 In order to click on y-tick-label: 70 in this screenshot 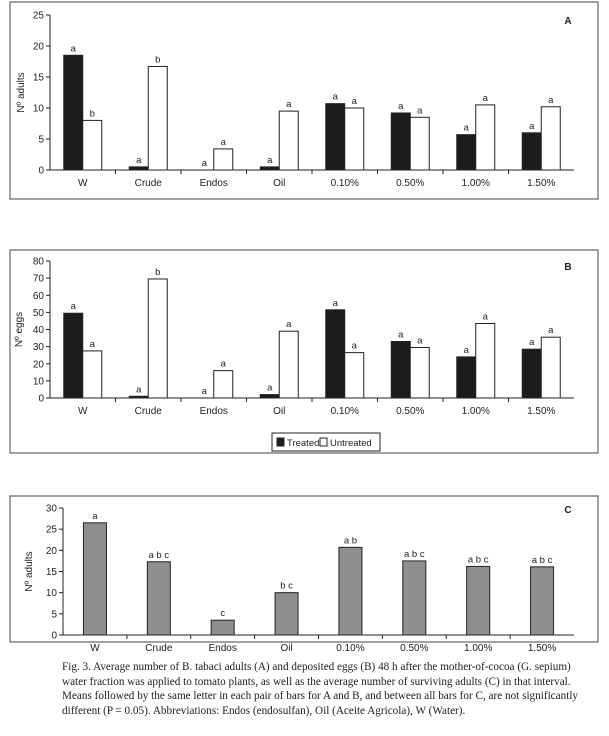, I will do `click(39, 279)`.